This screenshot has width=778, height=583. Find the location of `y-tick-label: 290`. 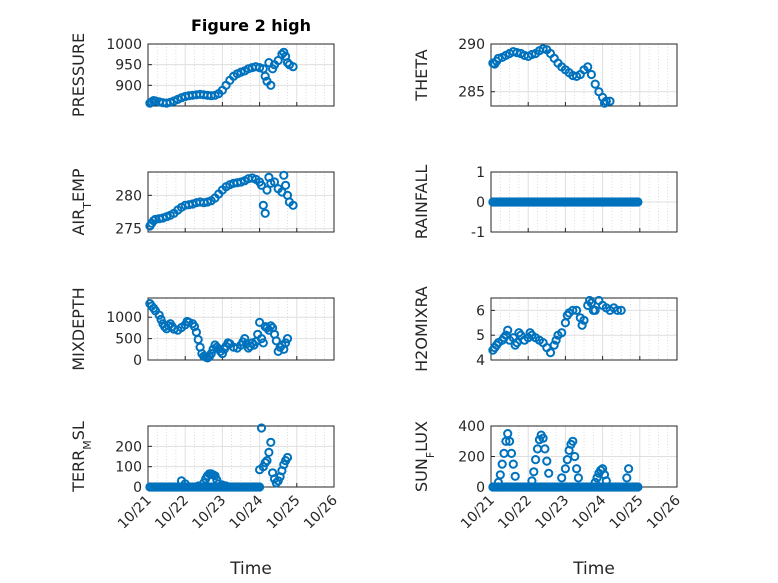

y-tick-label: 290 is located at coordinates (471, 45).